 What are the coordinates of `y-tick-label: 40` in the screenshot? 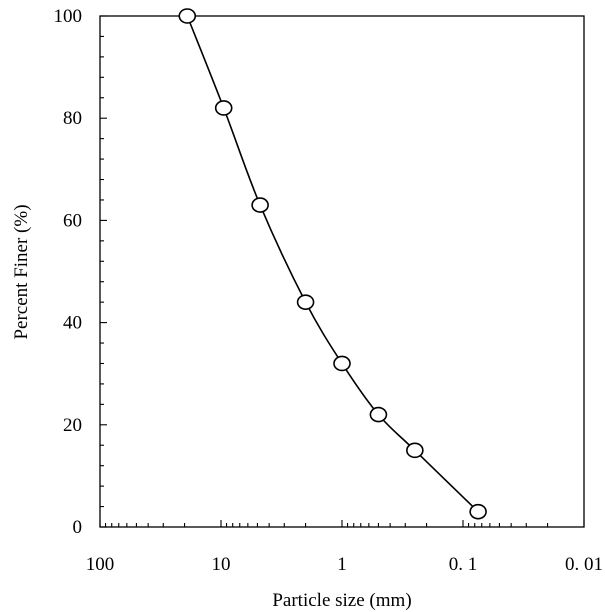 It's located at (72, 323).